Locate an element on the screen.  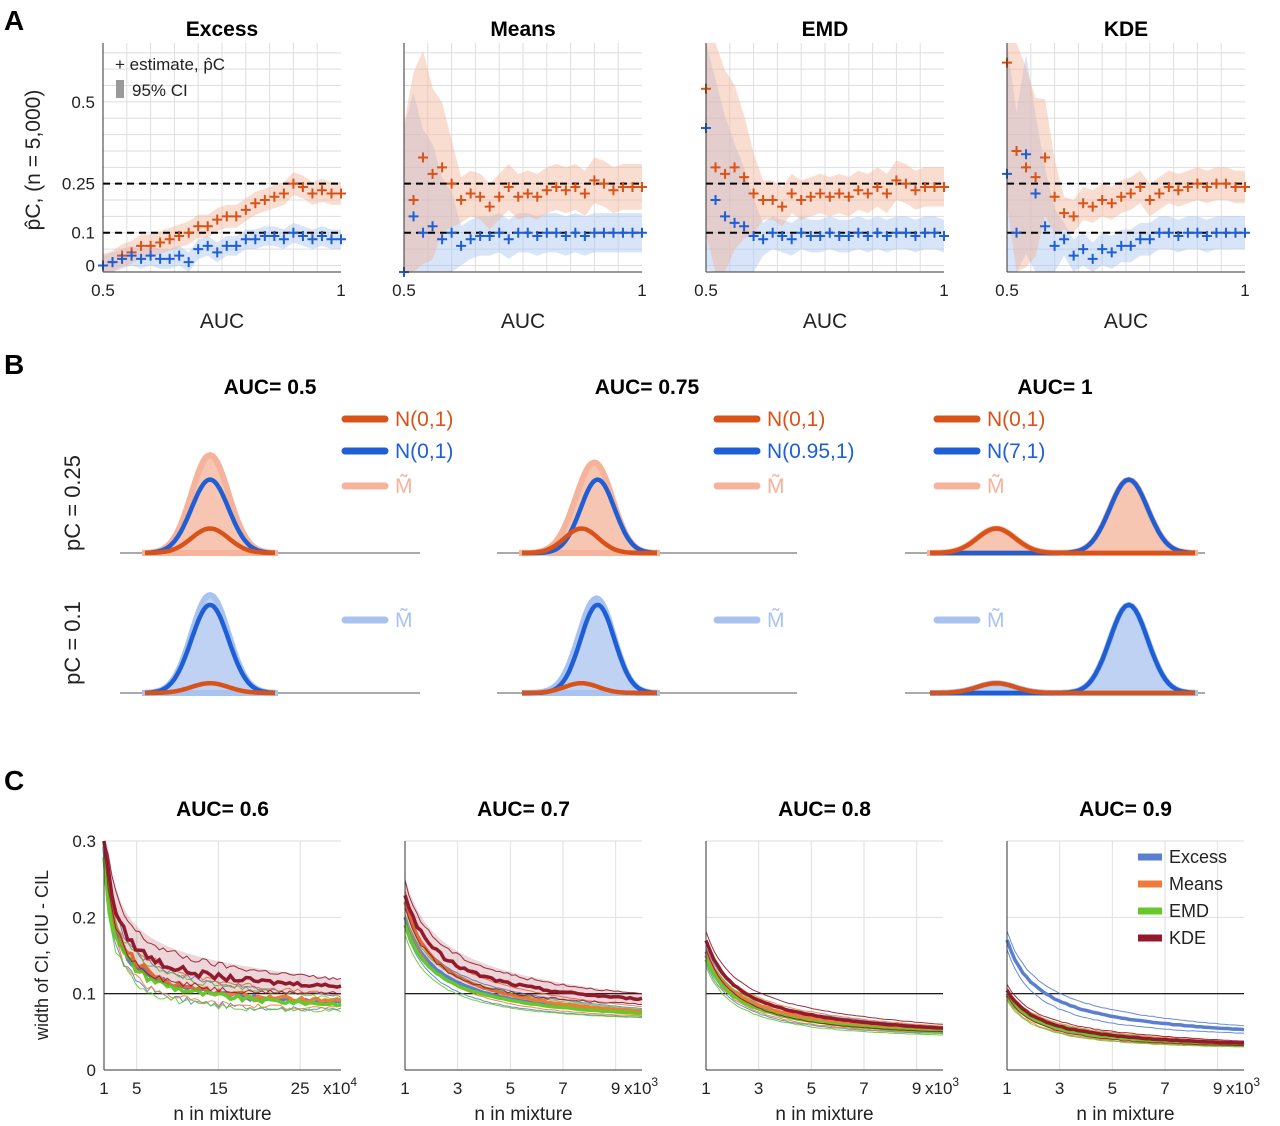
component-density-orange is located at coordinates (1062, 688).